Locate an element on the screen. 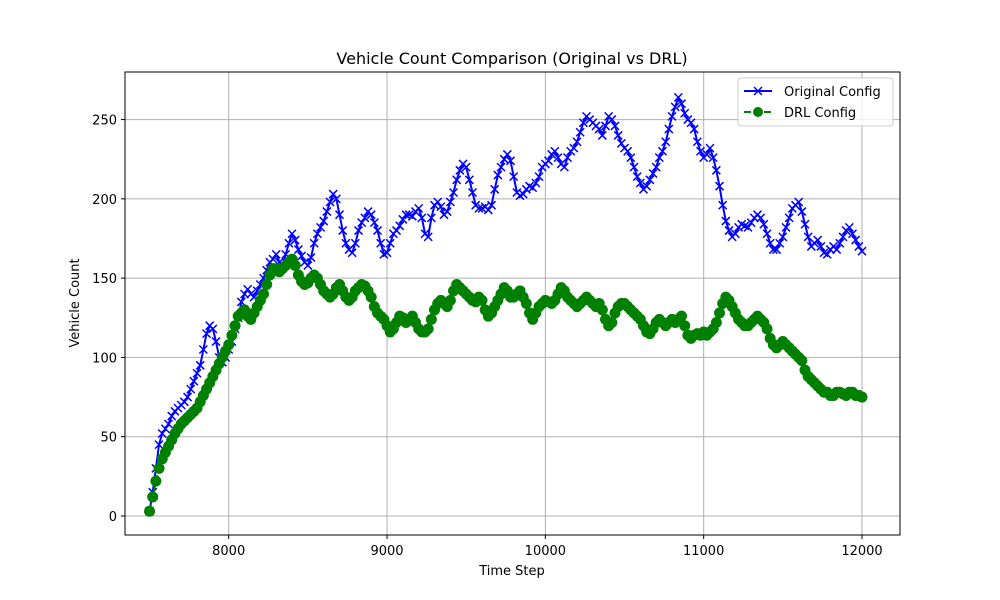  y-tick-label: 100 is located at coordinates (104, 358).